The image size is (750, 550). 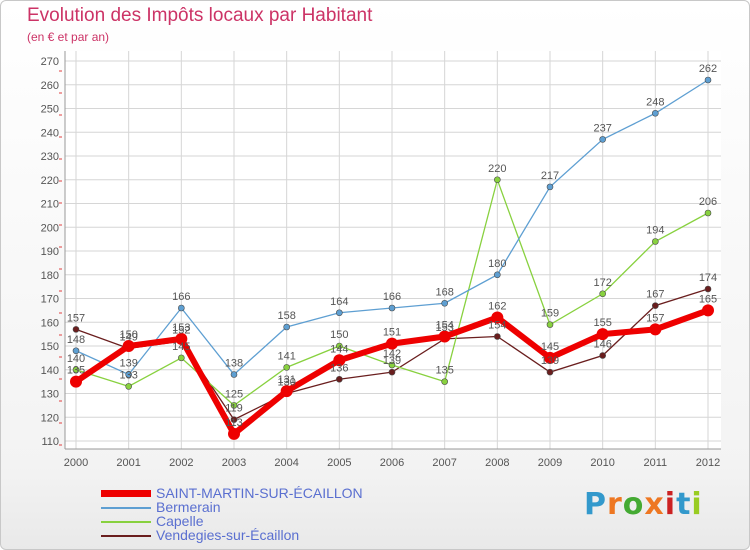 I want to click on data-label: 248, so click(x=655, y=102).